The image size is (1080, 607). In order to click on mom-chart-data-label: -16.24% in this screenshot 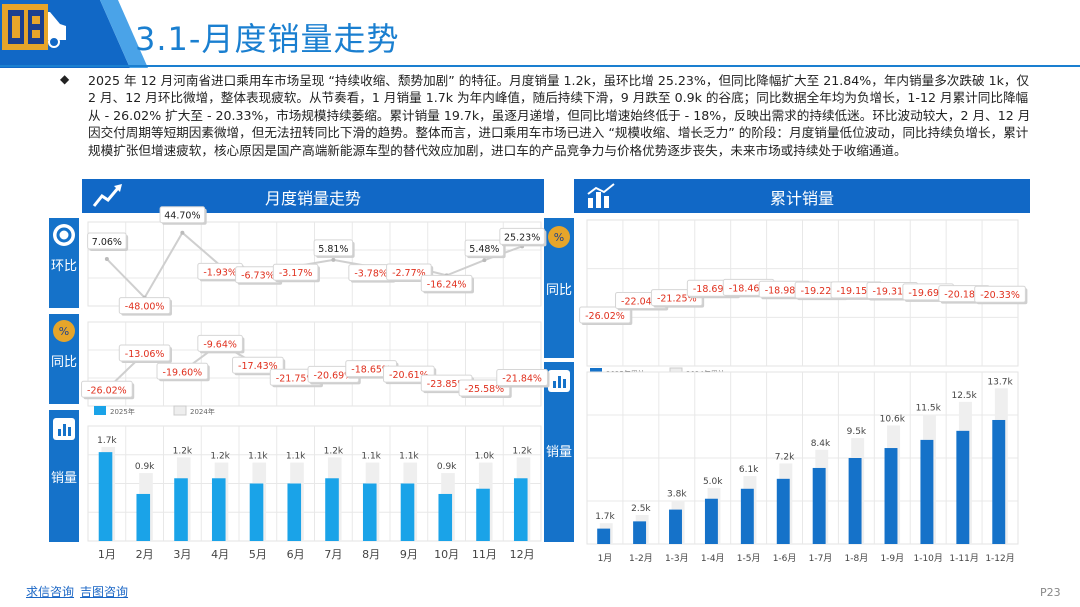, I will do `click(447, 284)`.